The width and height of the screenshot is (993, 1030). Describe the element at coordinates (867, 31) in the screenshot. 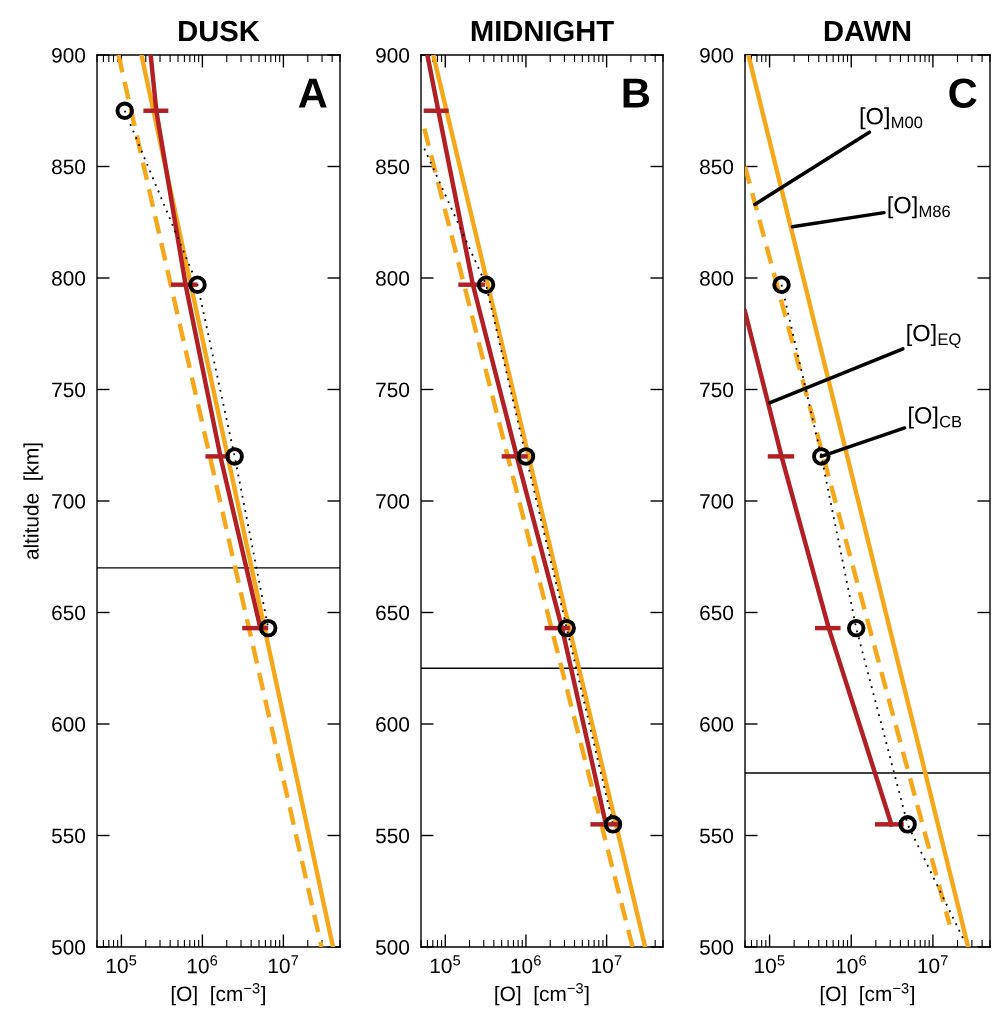

I see `chart-title: DAWN` at that location.